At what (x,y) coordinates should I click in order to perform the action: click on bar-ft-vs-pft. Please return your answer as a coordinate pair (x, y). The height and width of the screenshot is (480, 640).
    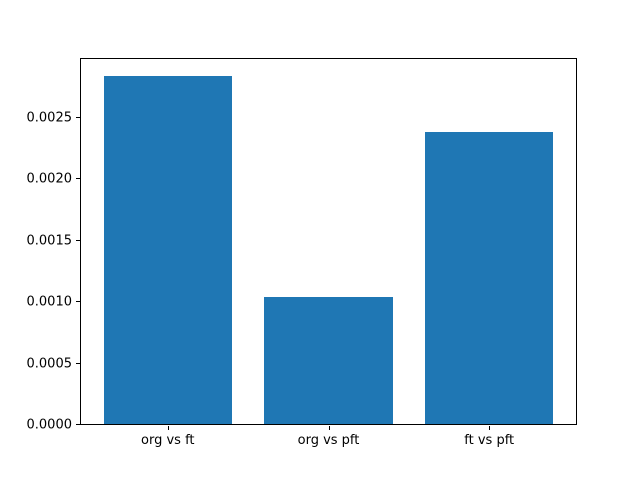
    Looking at the image, I should click on (489, 277).